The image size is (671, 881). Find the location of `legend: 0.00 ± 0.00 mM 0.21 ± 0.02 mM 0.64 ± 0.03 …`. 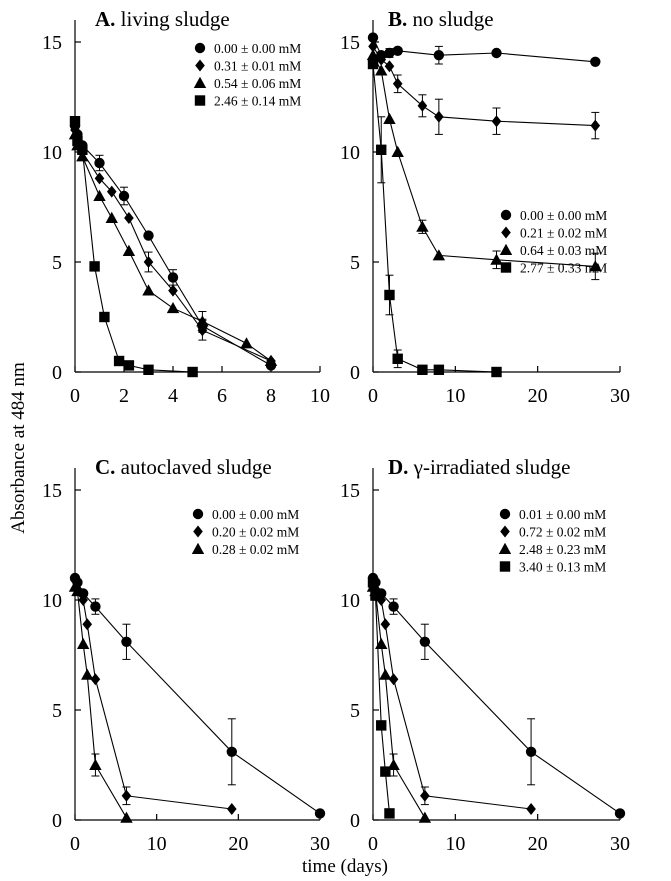

legend: 0.00 ± 0.00 mM 0.21 ± 0.02 mM 0.64 ± 0.03 … is located at coordinates (553, 242).